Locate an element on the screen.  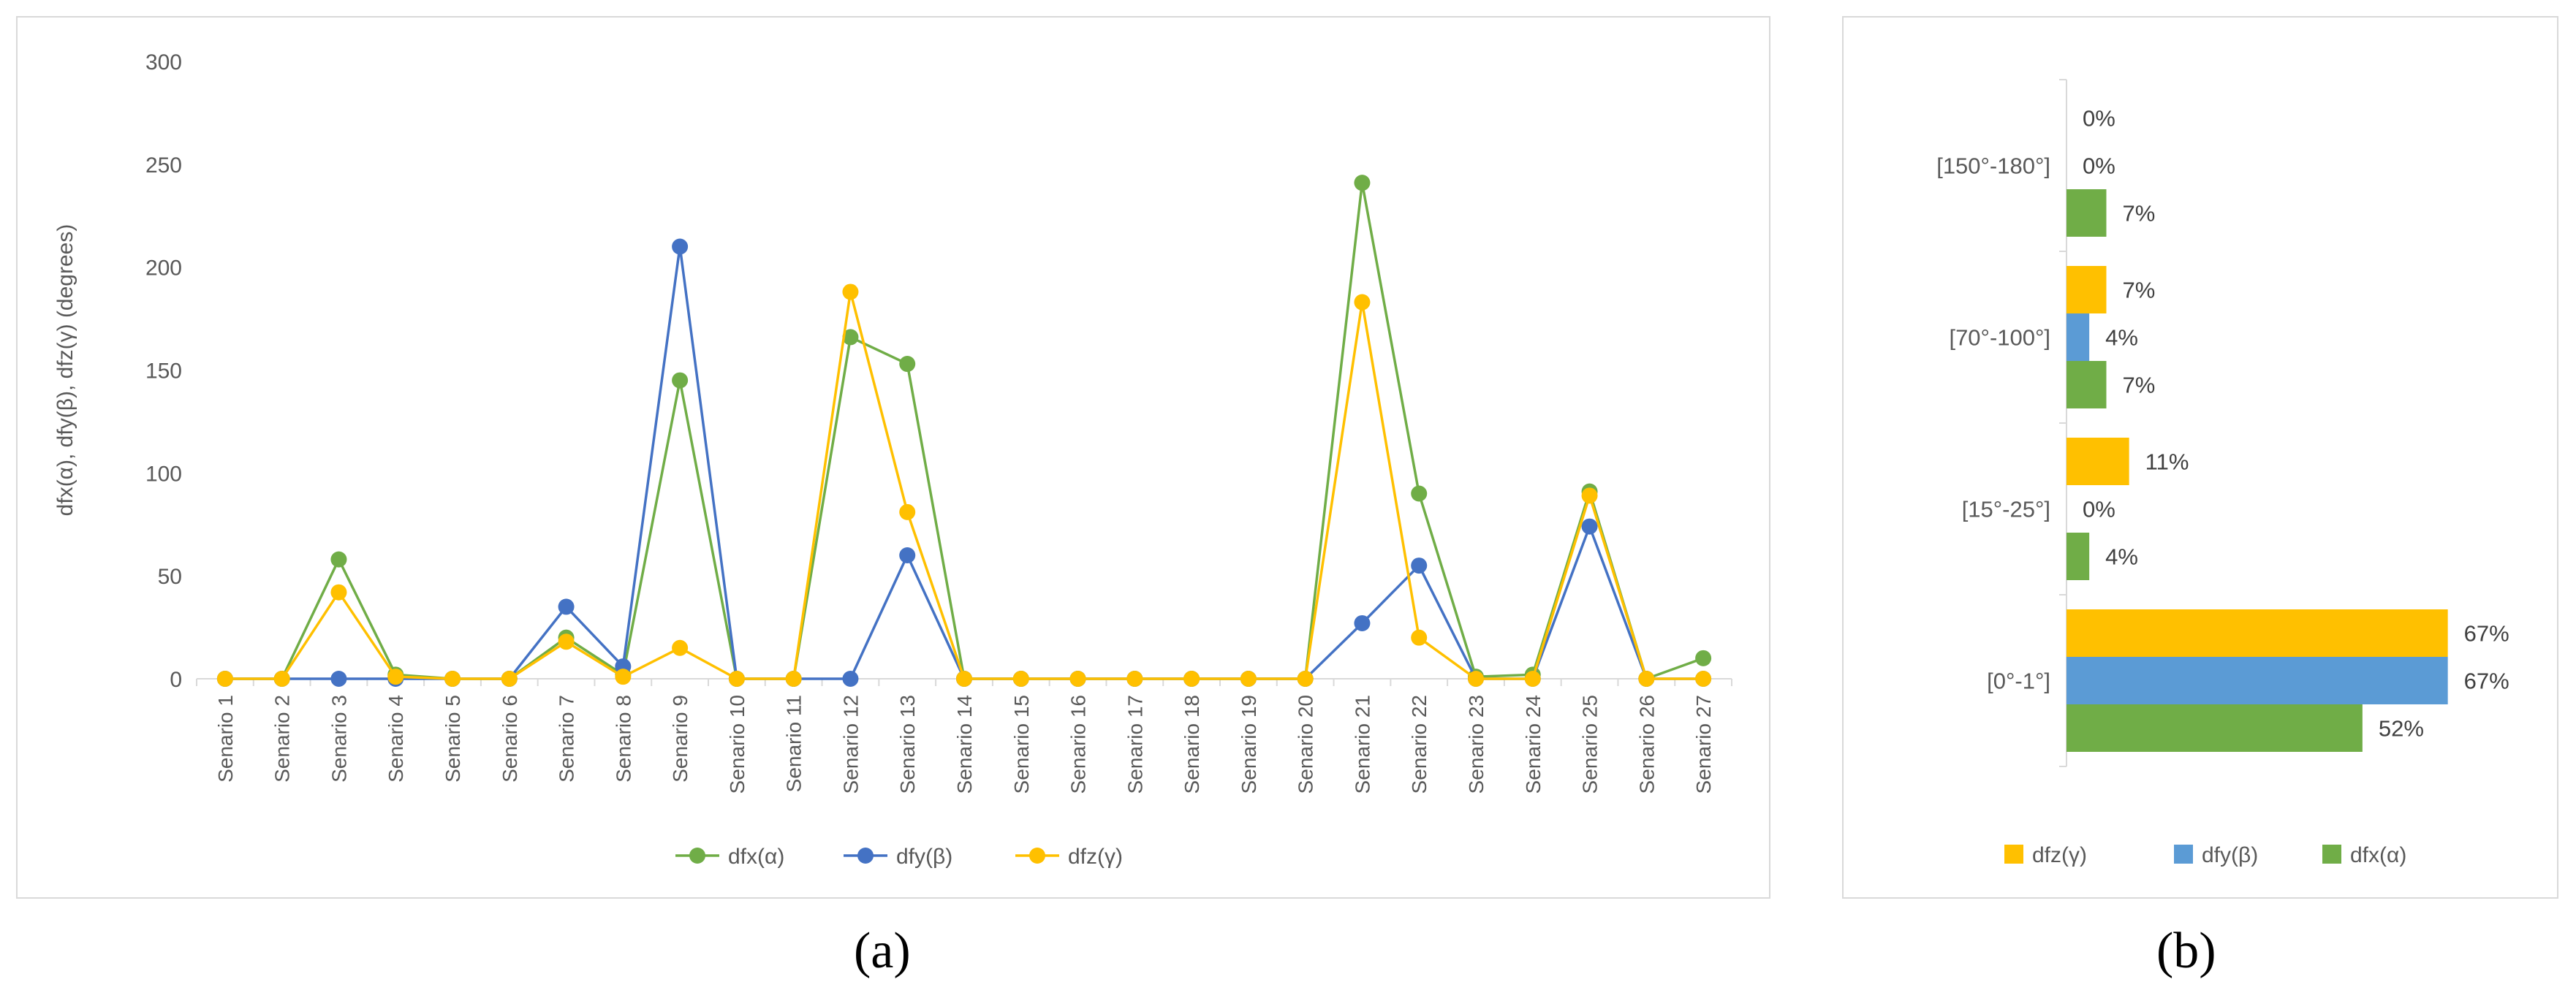
category-label: [15°-25°] is located at coordinates (2006, 510).